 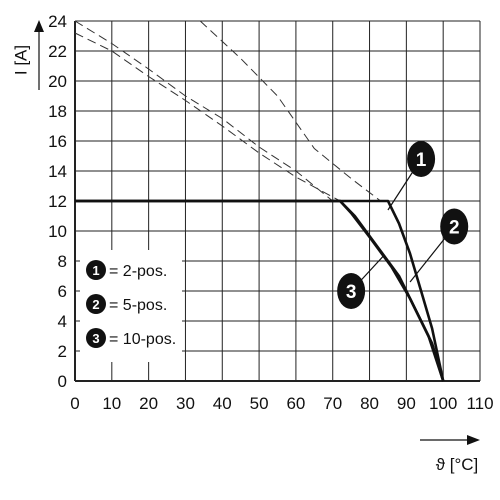 What do you see at coordinates (403, 225) in the screenshot?
I see `curve-callouts: 1 2 3` at bounding box center [403, 225].